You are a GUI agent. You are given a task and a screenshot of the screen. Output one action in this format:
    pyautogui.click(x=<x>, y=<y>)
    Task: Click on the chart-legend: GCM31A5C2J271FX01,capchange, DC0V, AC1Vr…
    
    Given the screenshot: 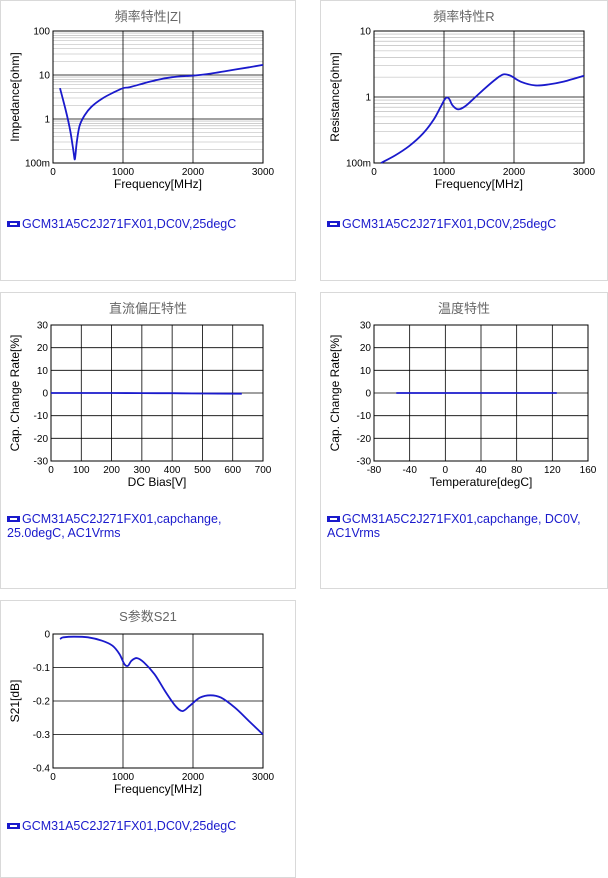 What is the action you would take?
    pyautogui.click(x=454, y=526)
    